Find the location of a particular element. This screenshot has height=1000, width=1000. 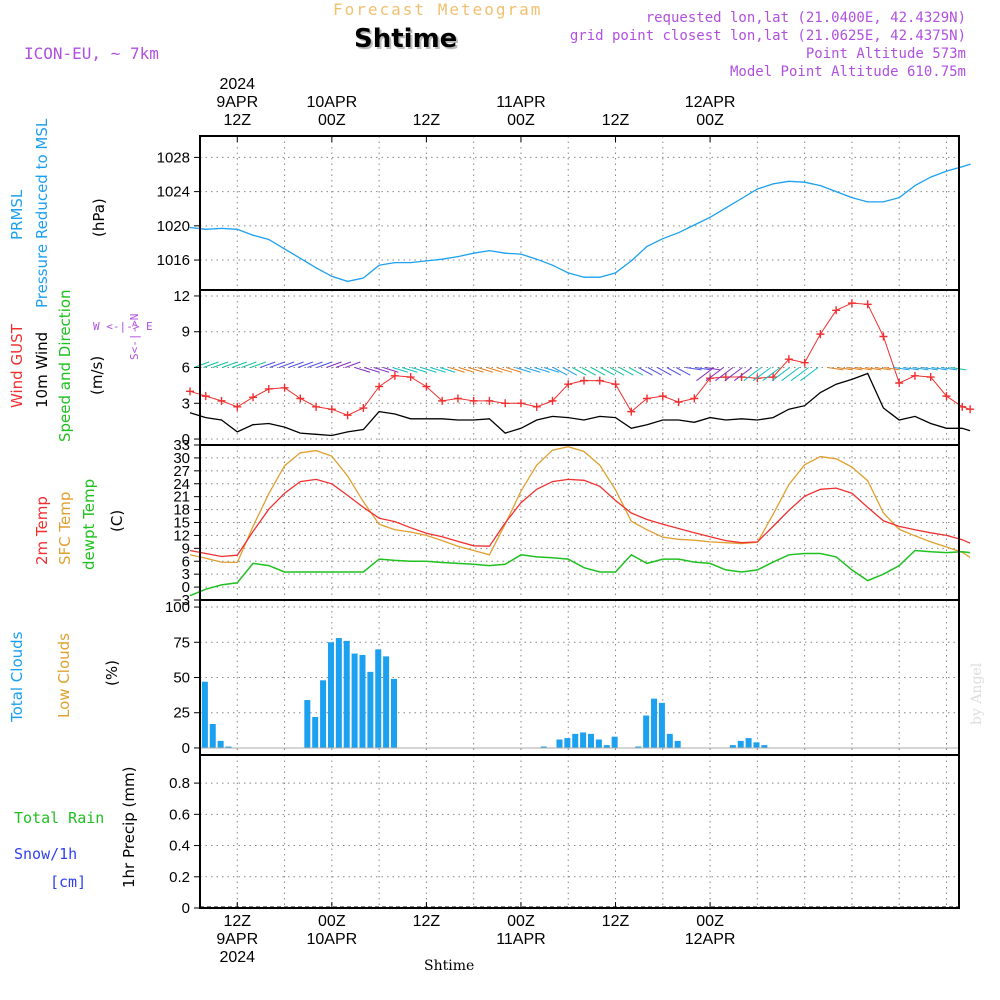

ytick-label-clouds: 75 is located at coordinates (181, 642).